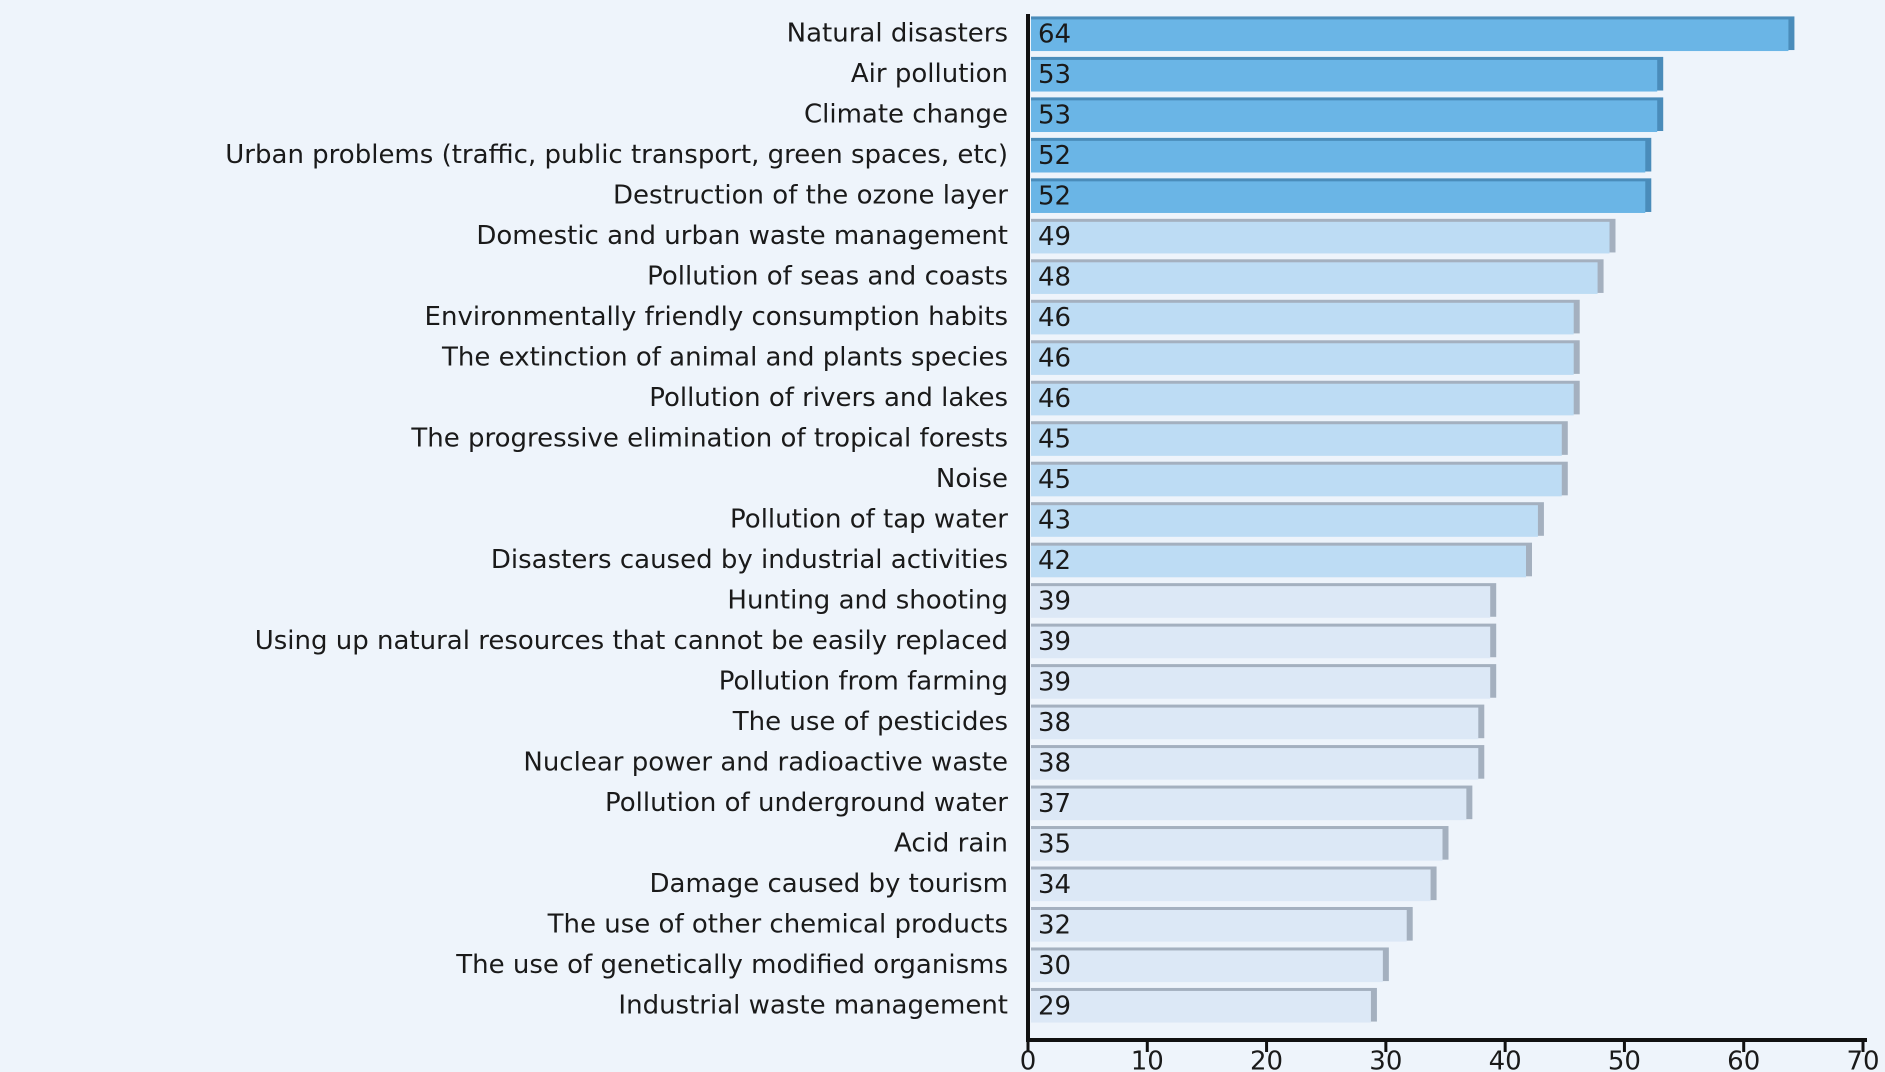 This screenshot has height=1072, width=1885. What do you see at coordinates (897, 34) in the screenshot?
I see `category-label: Natural disasters` at bounding box center [897, 34].